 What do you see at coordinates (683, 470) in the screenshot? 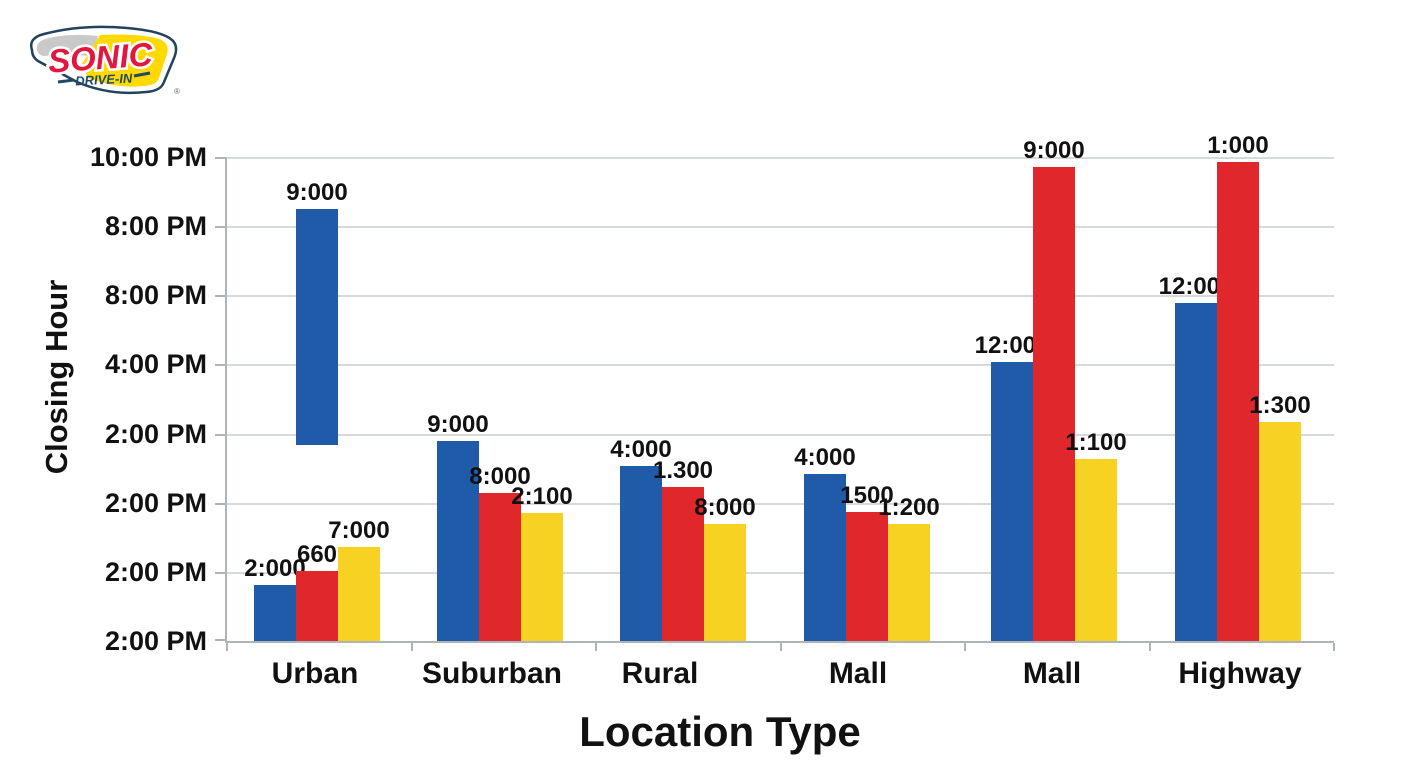
I see `bar-value-label: 1.300` at bounding box center [683, 470].